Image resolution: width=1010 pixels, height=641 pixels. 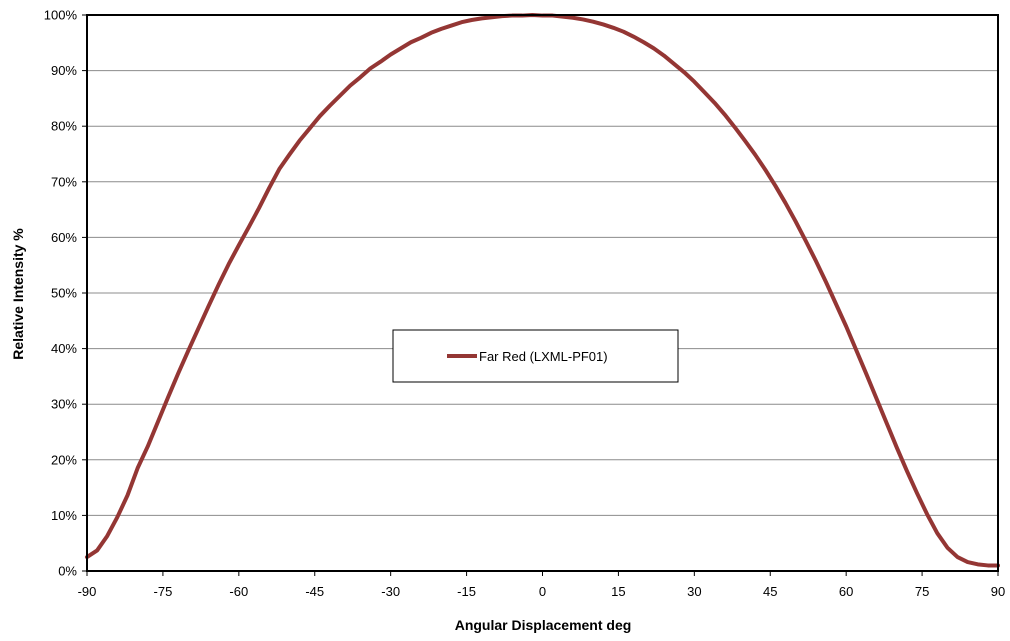 I want to click on x-tick-label: 0, so click(x=542, y=591).